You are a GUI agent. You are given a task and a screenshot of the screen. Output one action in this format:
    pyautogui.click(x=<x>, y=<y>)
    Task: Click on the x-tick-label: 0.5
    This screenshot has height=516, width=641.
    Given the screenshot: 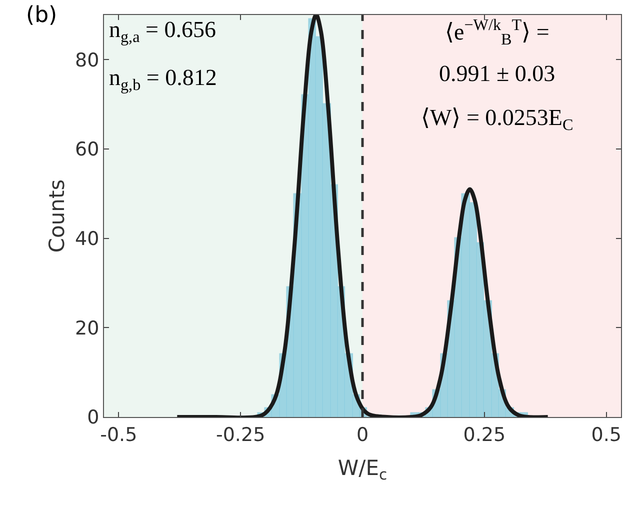 What is the action you would take?
    pyautogui.click(x=606, y=435)
    